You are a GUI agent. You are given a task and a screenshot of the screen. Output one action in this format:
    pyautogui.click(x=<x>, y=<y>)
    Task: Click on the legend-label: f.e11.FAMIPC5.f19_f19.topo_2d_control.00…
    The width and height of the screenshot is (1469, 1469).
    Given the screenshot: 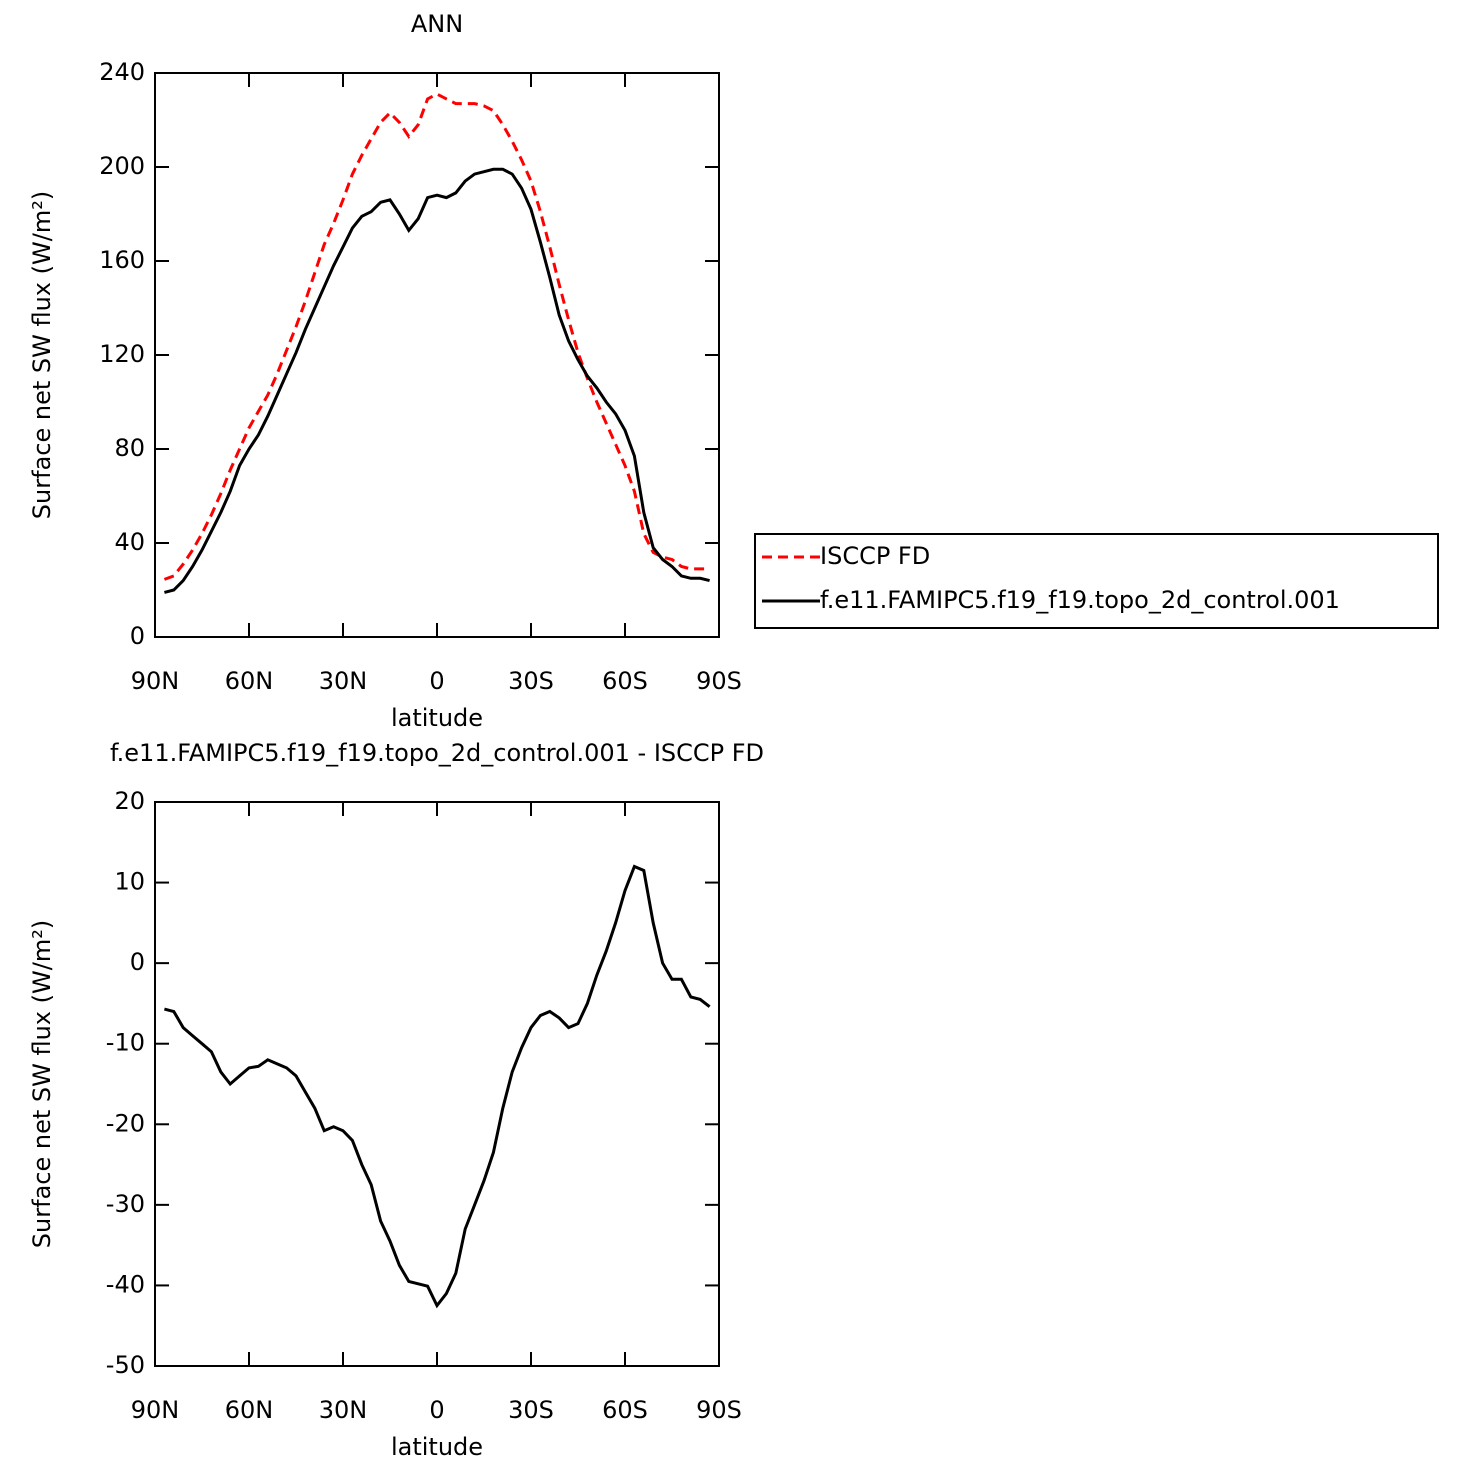 What is the action you would take?
    pyautogui.click(x=1080, y=600)
    